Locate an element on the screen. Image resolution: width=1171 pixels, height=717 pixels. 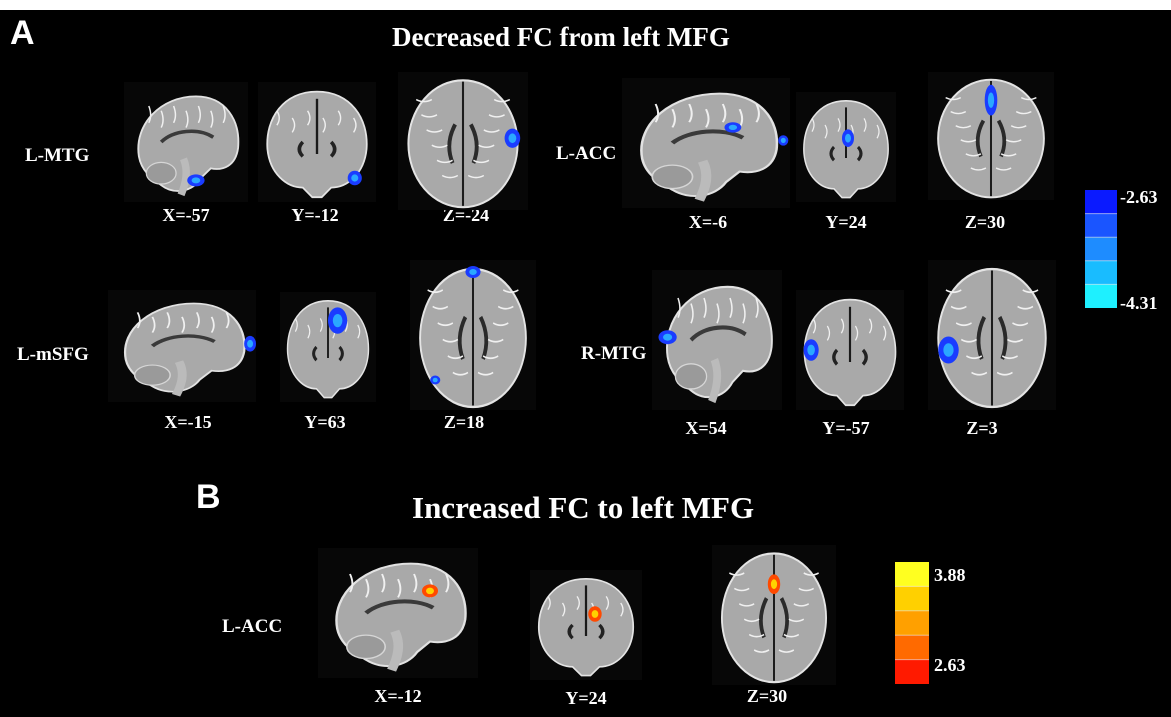
coord-label: Y=63 is located at coordinates (325, 422).